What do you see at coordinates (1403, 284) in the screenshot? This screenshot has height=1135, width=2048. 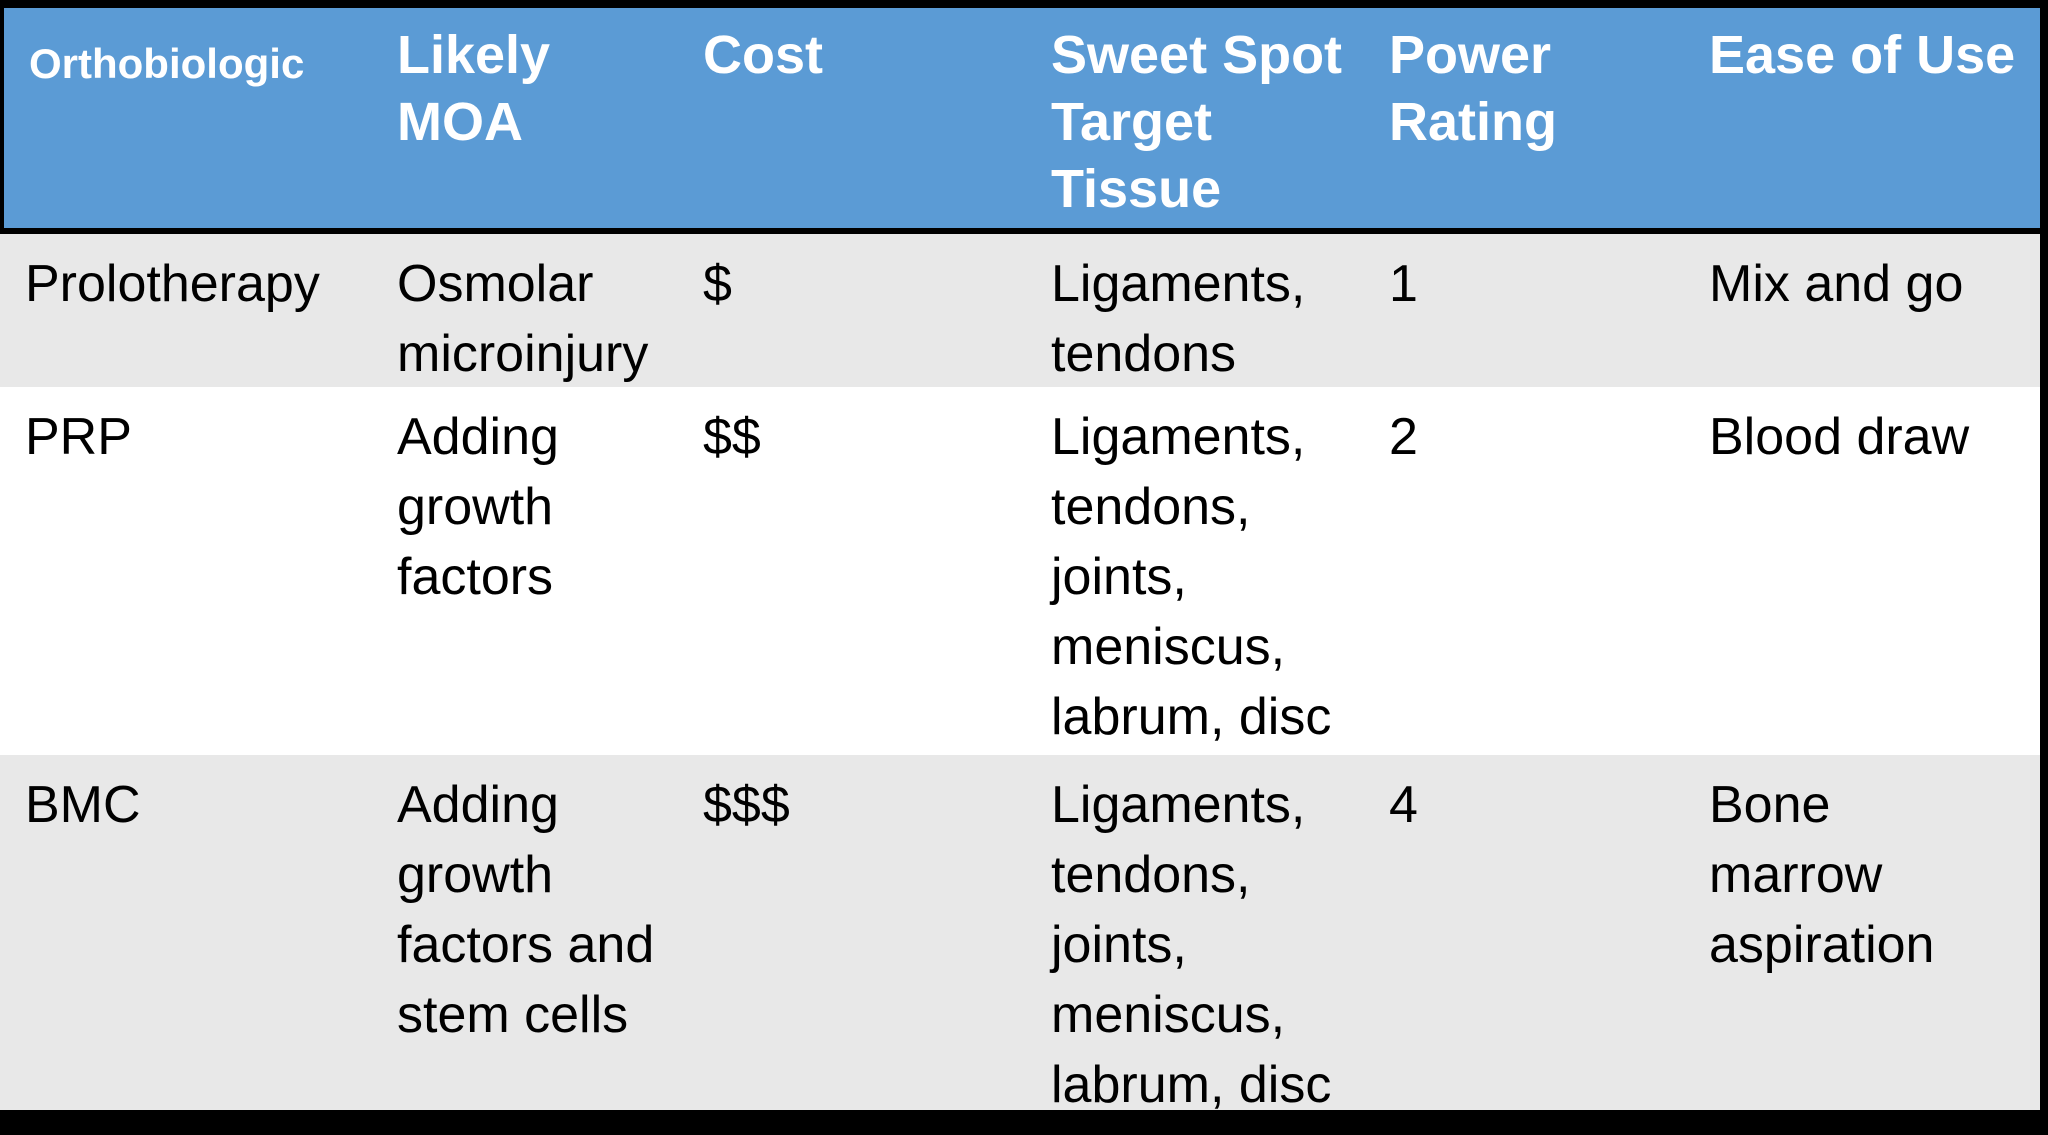 I see `cell-power-rating: 1` at bounding box center [1403, 284].